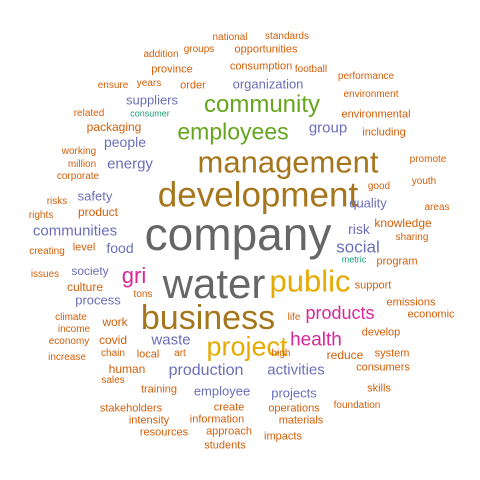 This screenshot has width=480, height=480. What do you see at coordinates (383, 367) in the screenshot?
I see `word-consumers: consumers` at bounding box center [383, 367].